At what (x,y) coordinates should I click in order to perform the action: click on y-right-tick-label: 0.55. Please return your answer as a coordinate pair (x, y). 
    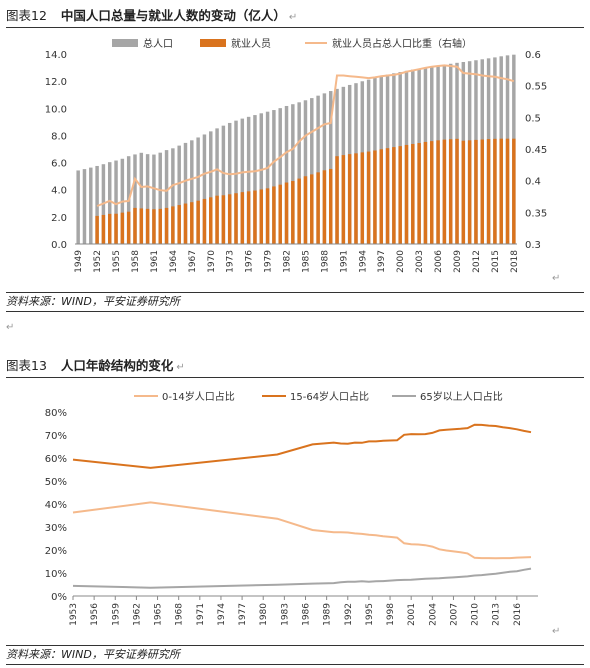
    Looking at the image, I should click on (536, 87).